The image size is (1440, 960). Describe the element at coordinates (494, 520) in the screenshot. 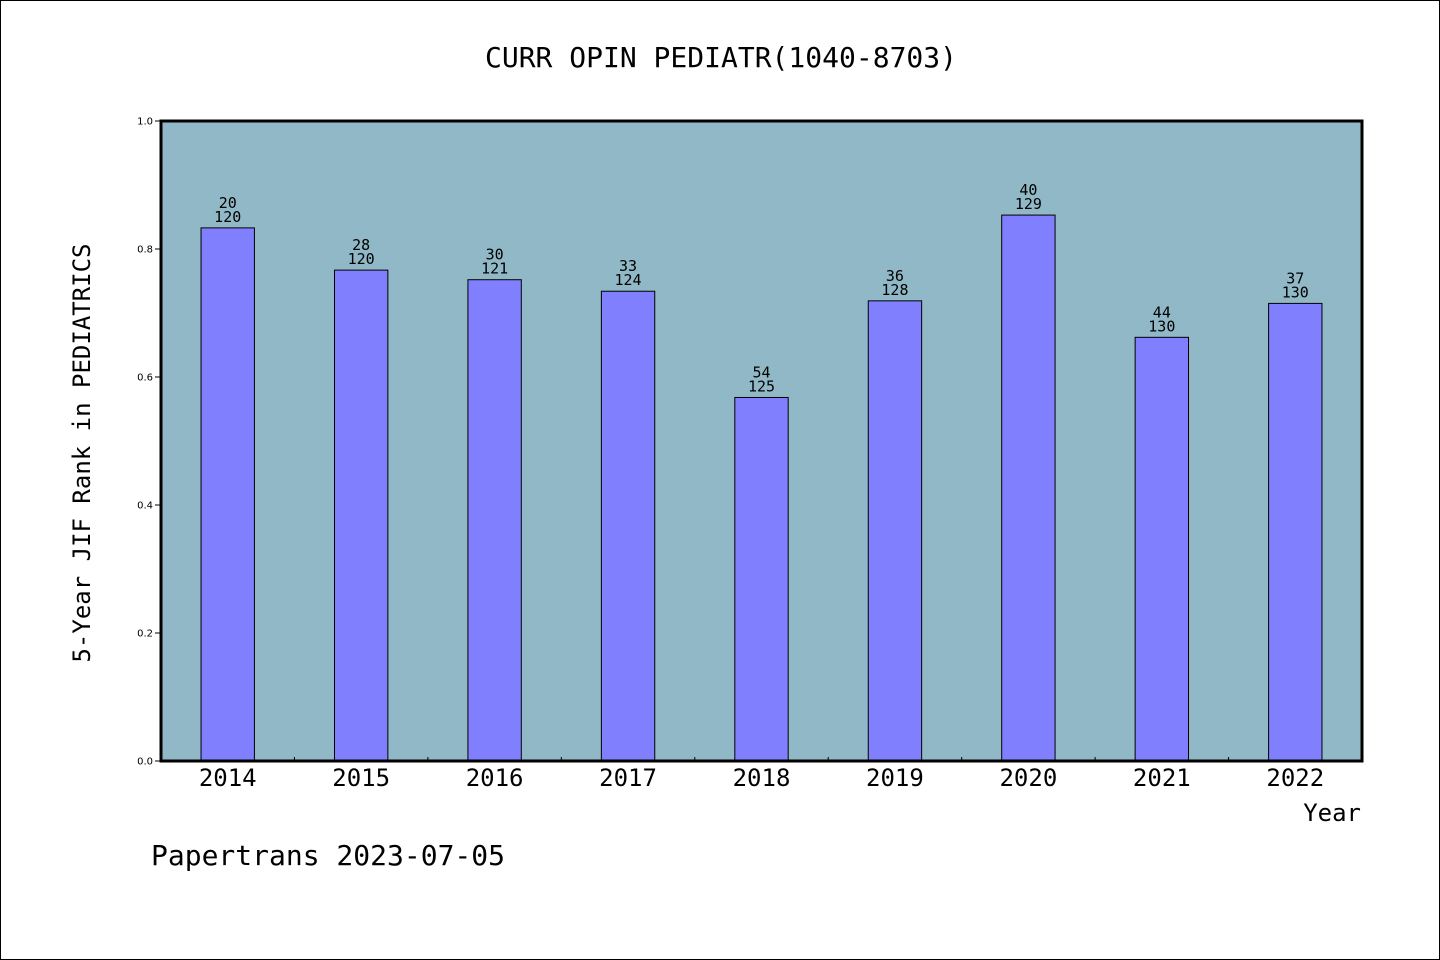

I see `bar-2016` at that location.